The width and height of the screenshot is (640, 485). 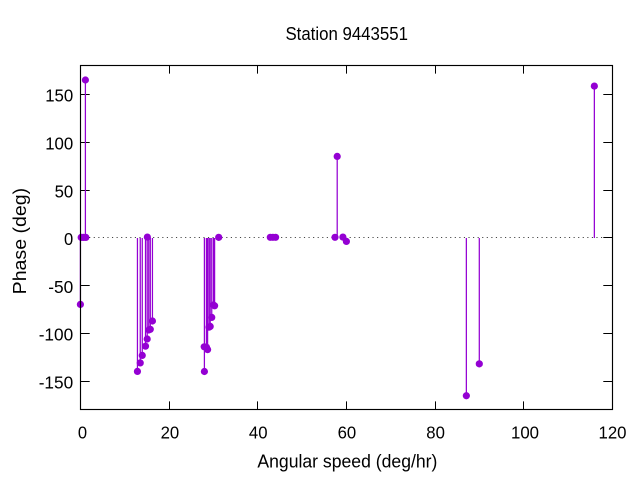 I want to click on svg-text: 40, so click(x=258, y=433).